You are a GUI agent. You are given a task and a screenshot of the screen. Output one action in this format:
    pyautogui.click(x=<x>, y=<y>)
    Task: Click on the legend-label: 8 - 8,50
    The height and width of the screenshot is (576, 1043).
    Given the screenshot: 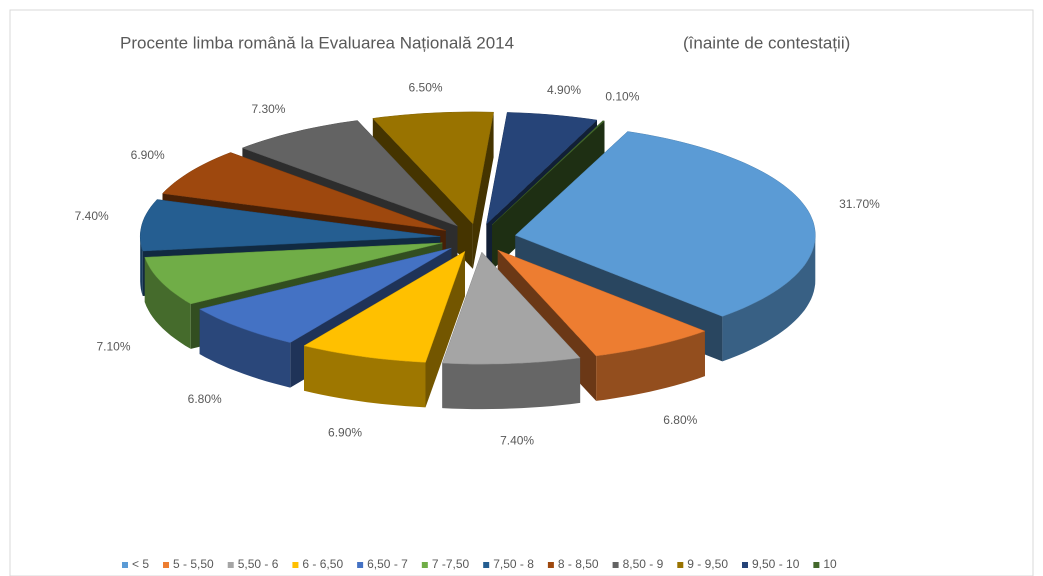 What is the action you would take?
    pyautogui.click(x=578, y=564)
    